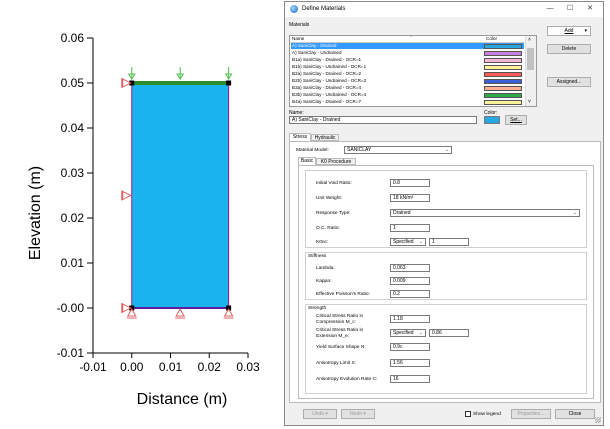 This screenshot has height=429, width=610. Describe the element at coordinates (326, 414) in the screenshot. I see `undo-dropdown-icon: ▾` at that location.